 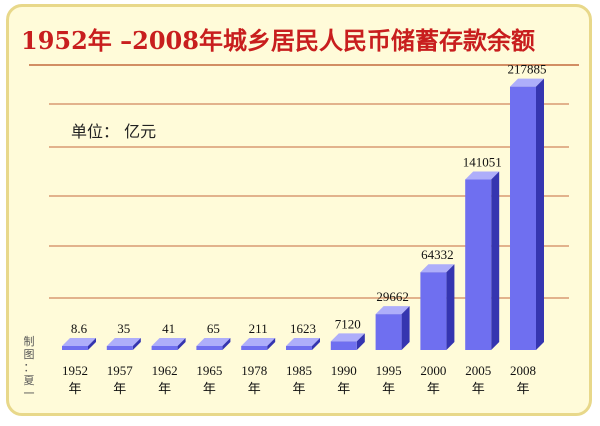 What do you see at coordinates (213, 328) in the screenshot?
I see `data-label: 65` at bounding box center [213, 328].